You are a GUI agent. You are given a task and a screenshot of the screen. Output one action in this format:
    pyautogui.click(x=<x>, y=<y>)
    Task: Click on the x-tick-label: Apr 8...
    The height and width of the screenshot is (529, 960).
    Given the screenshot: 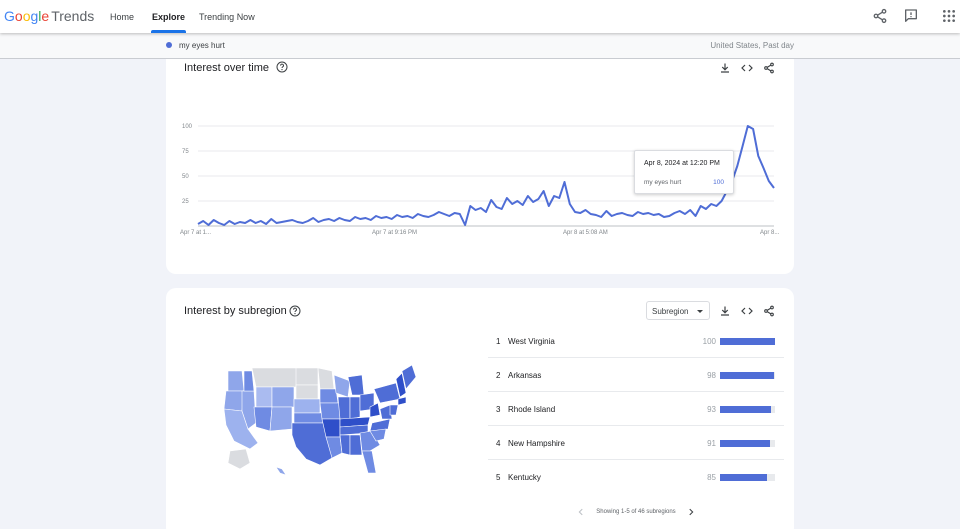 What is the action you would take?
    pyautogui.click(x=770, y=233)
    